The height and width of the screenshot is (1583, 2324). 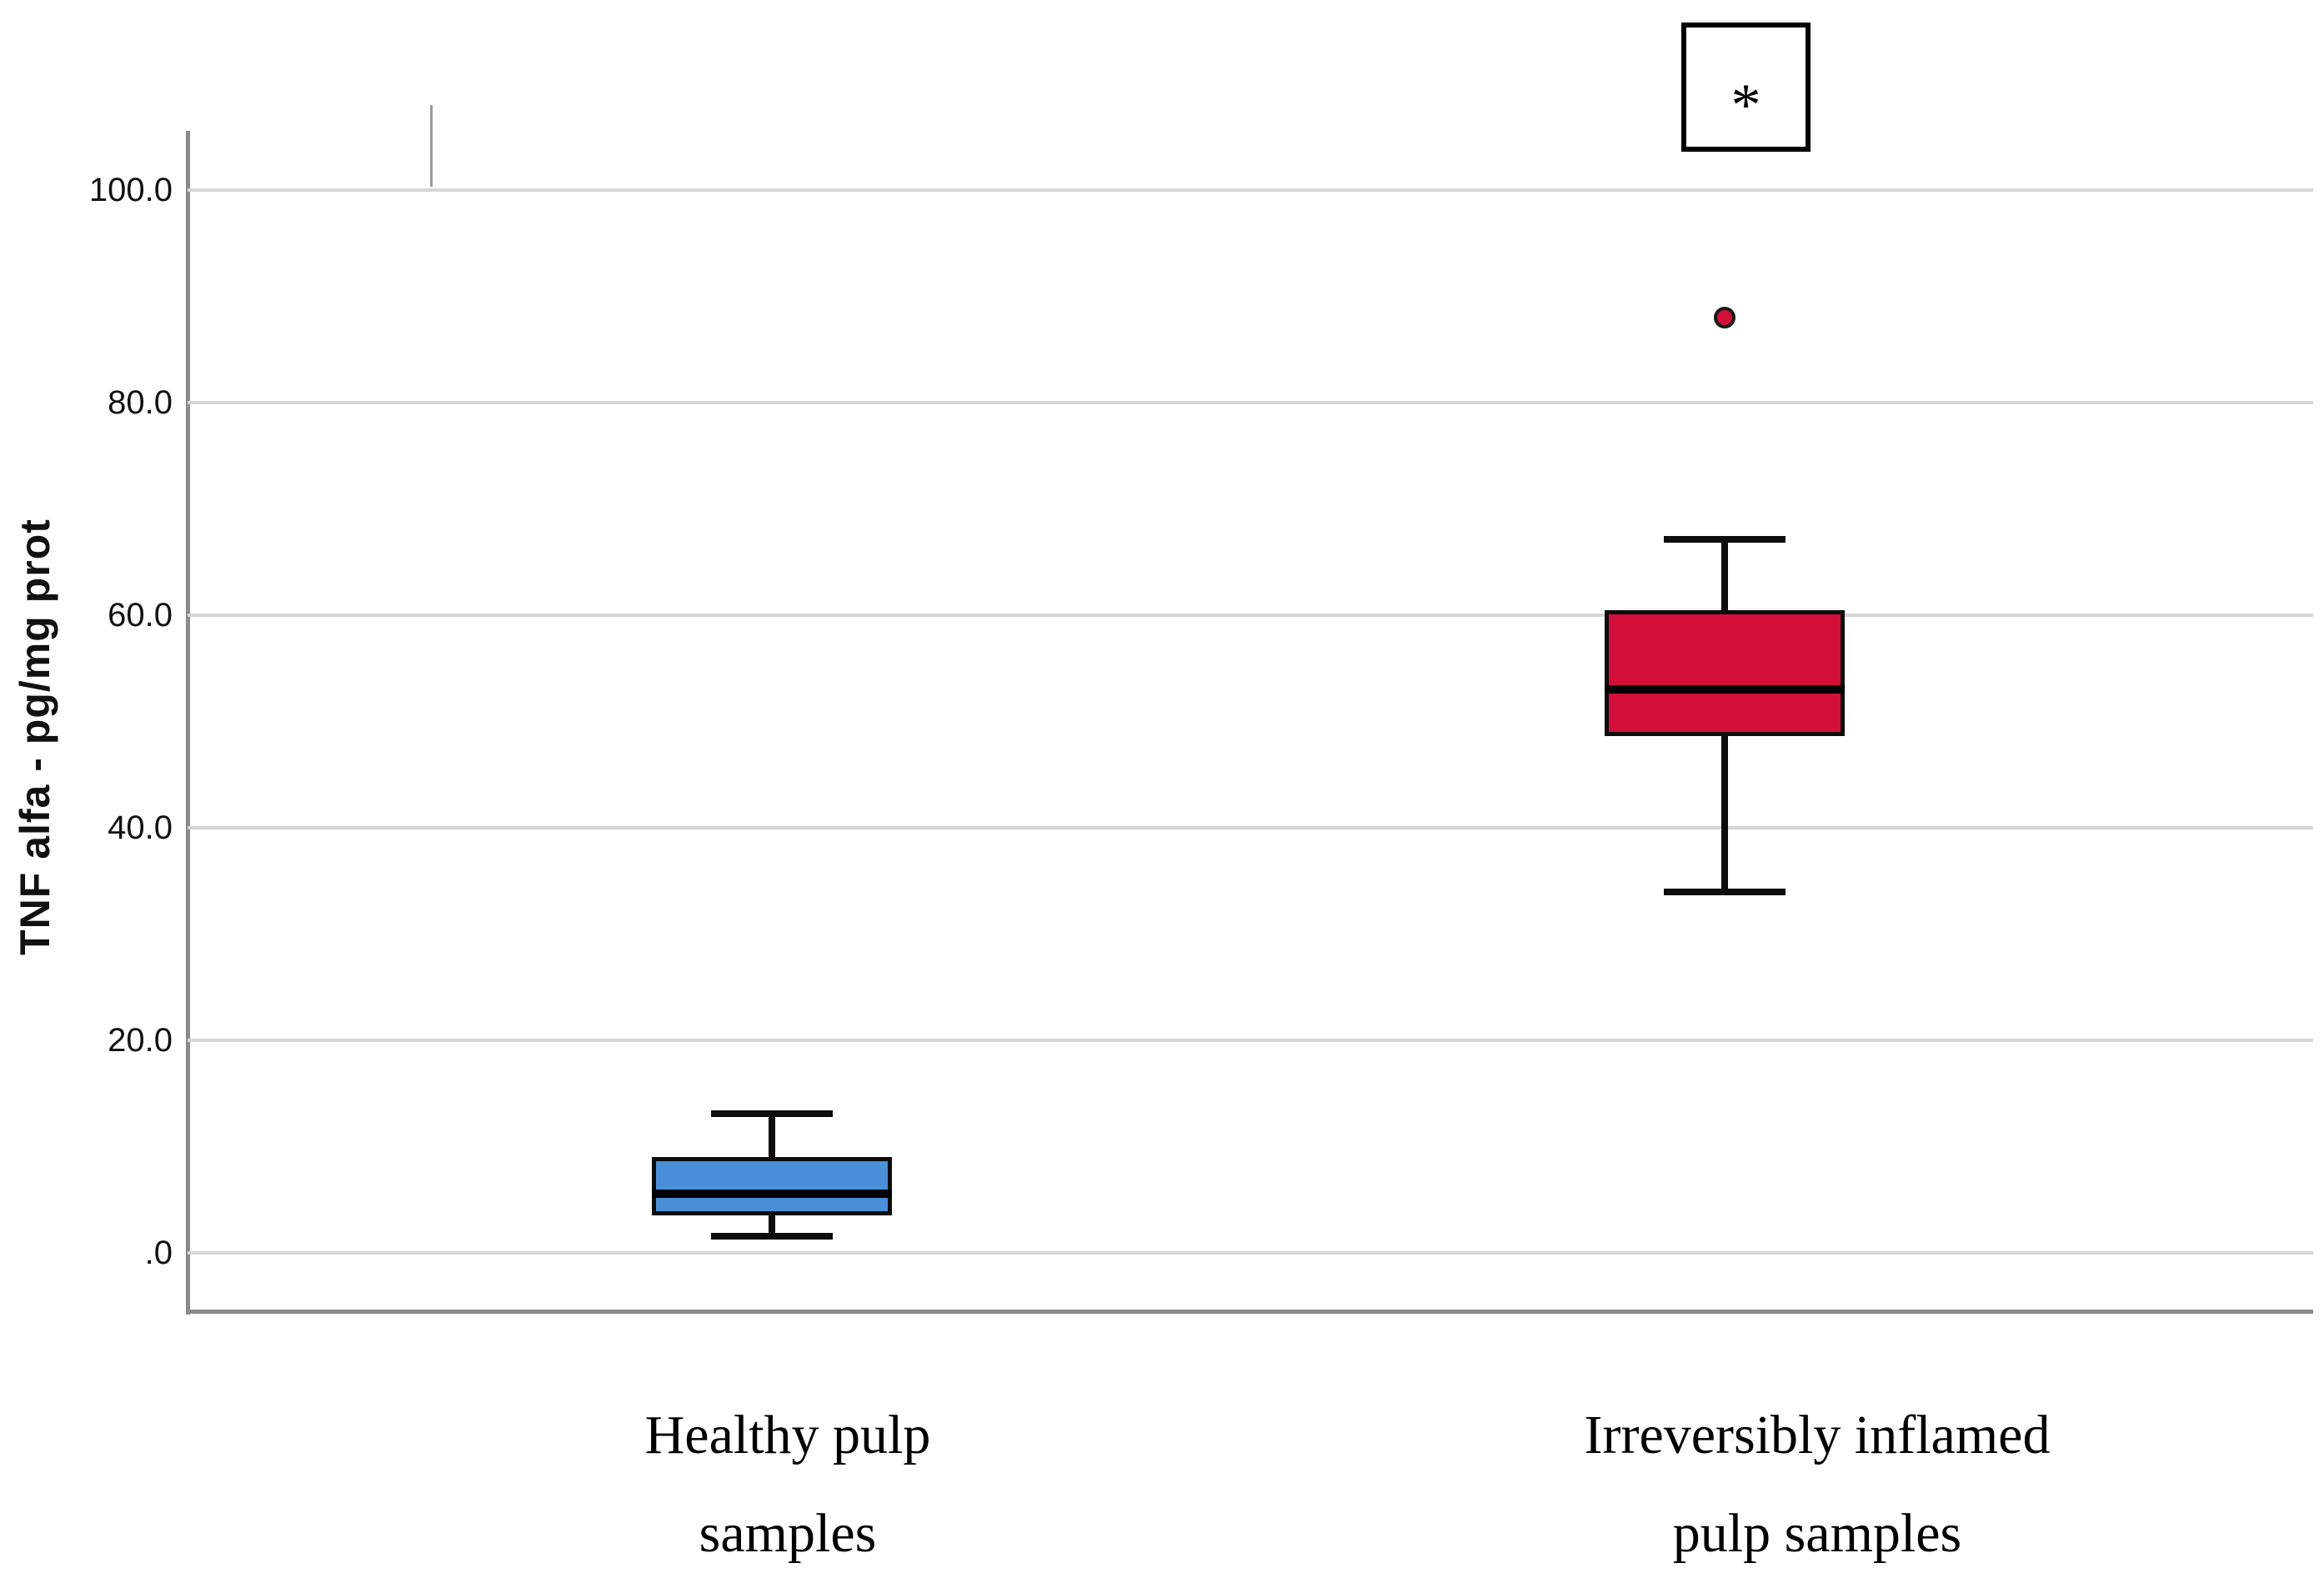 What do you see at coordinates (788, 1435) in the screenshot?
I see `category-label-line1: Healthy pulp` at bounding box center [788, 1435].